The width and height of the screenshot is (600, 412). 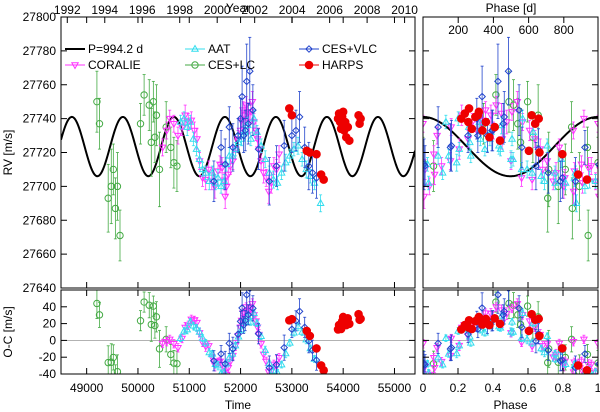 I want to click on harps-phase-oc-point-marker, so click(x=472, y=329).